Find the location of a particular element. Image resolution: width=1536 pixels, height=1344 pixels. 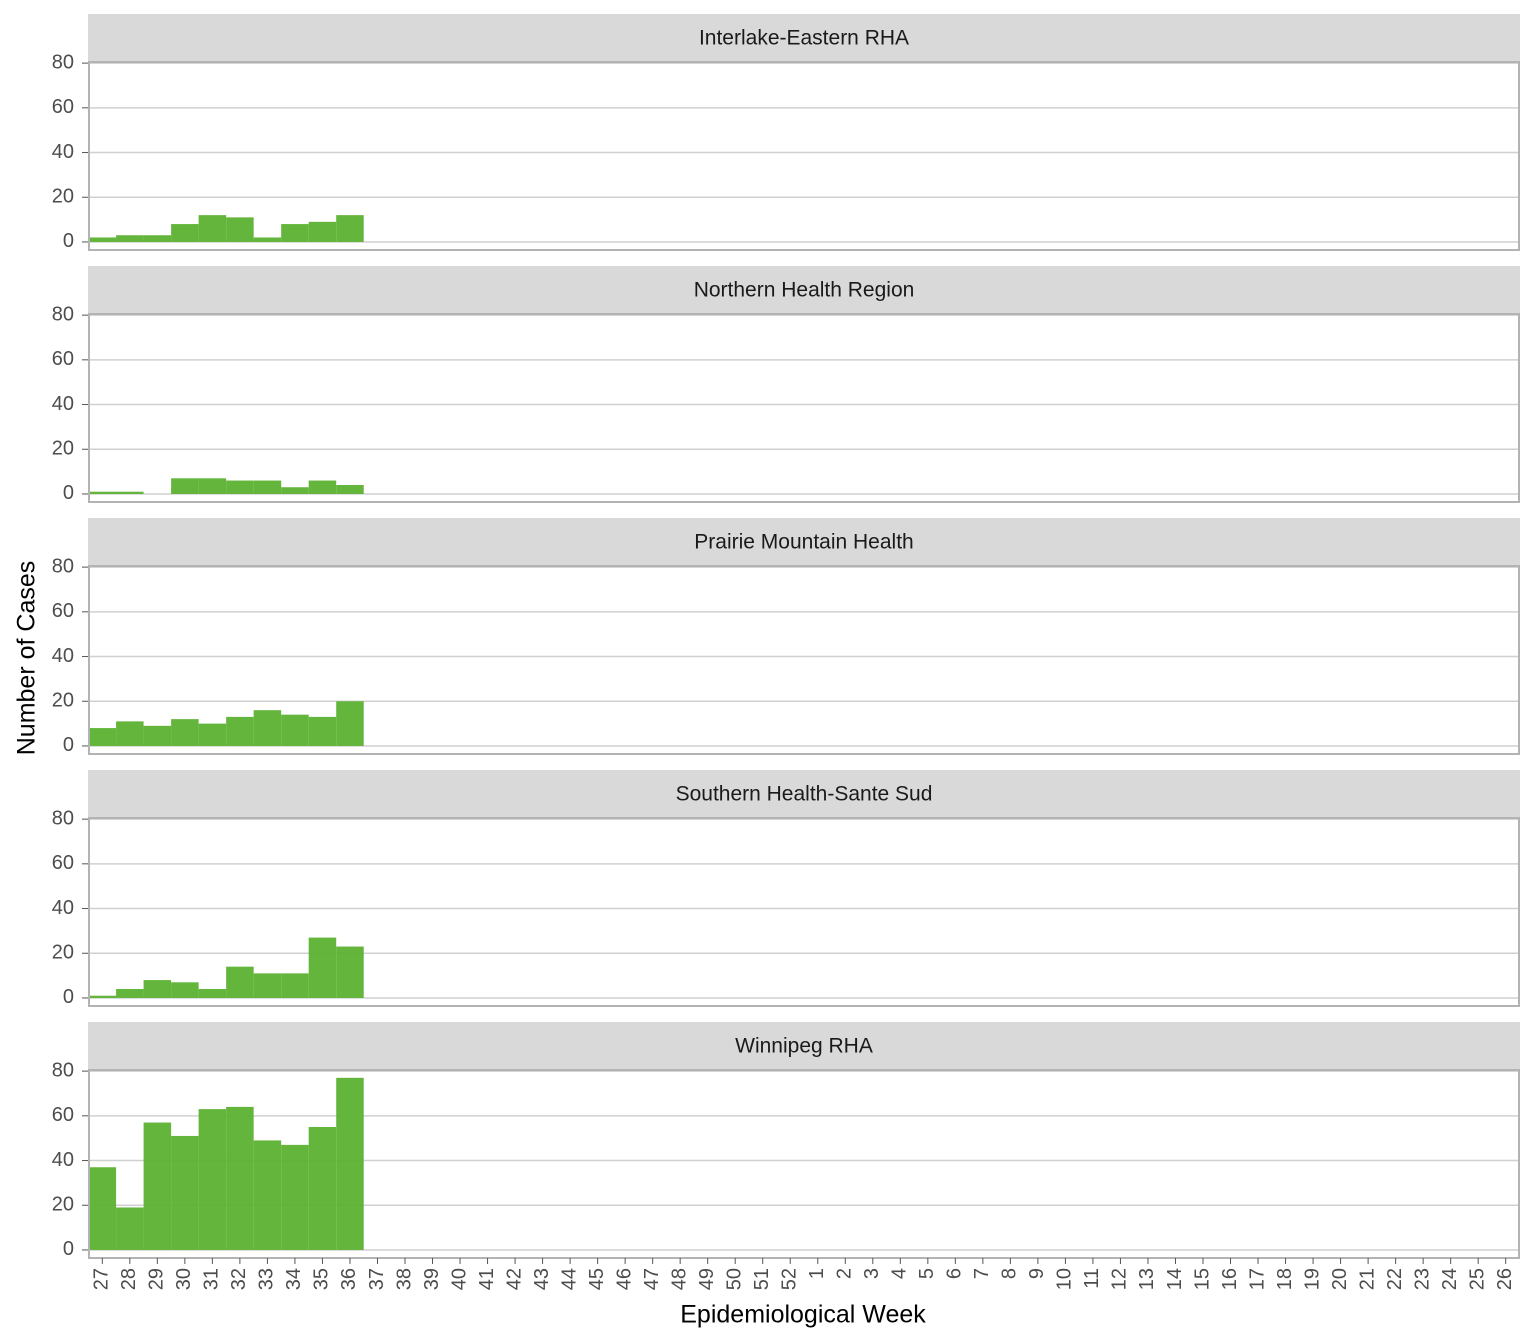

x-tick-label: 42 is located at coordinates (514, 1279).